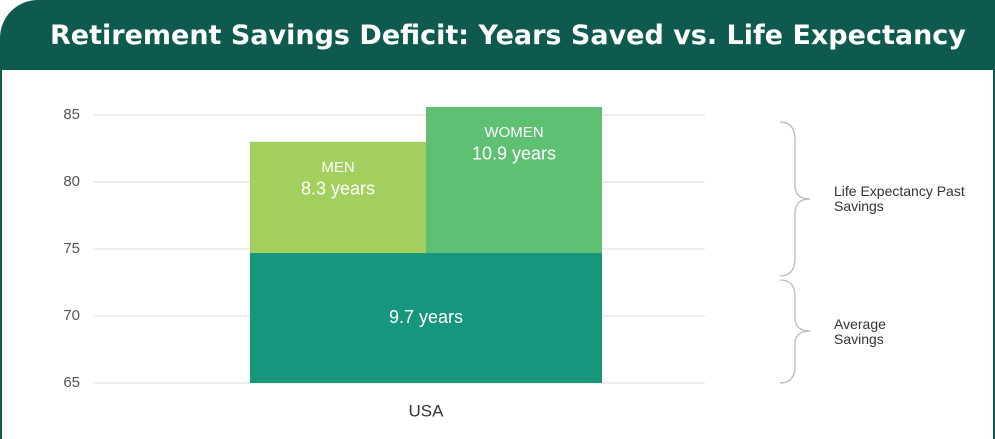  Describe the element at coordinates (71, 315) in the screenshot. I see `y-tick-label: 70` at that location.